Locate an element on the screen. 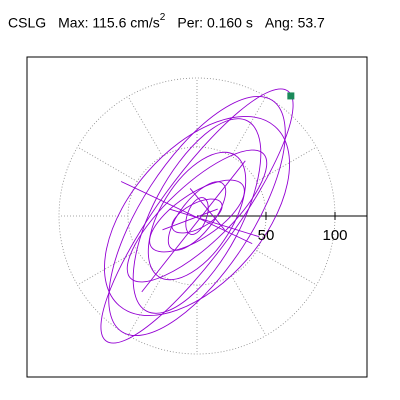  radial-tick-label: 100 is located at coordinates (334, 235).